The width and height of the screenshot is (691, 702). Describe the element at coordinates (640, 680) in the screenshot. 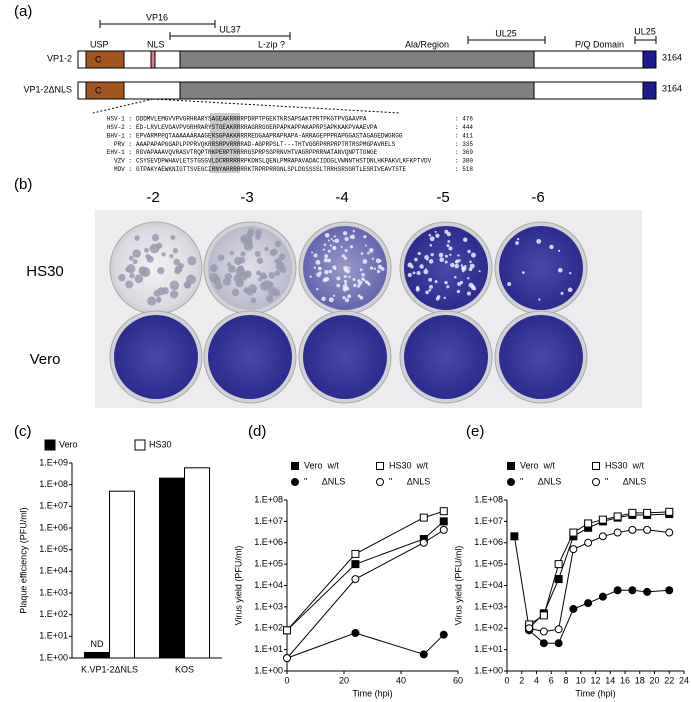

I see `x-tick-label: 18` at that location.